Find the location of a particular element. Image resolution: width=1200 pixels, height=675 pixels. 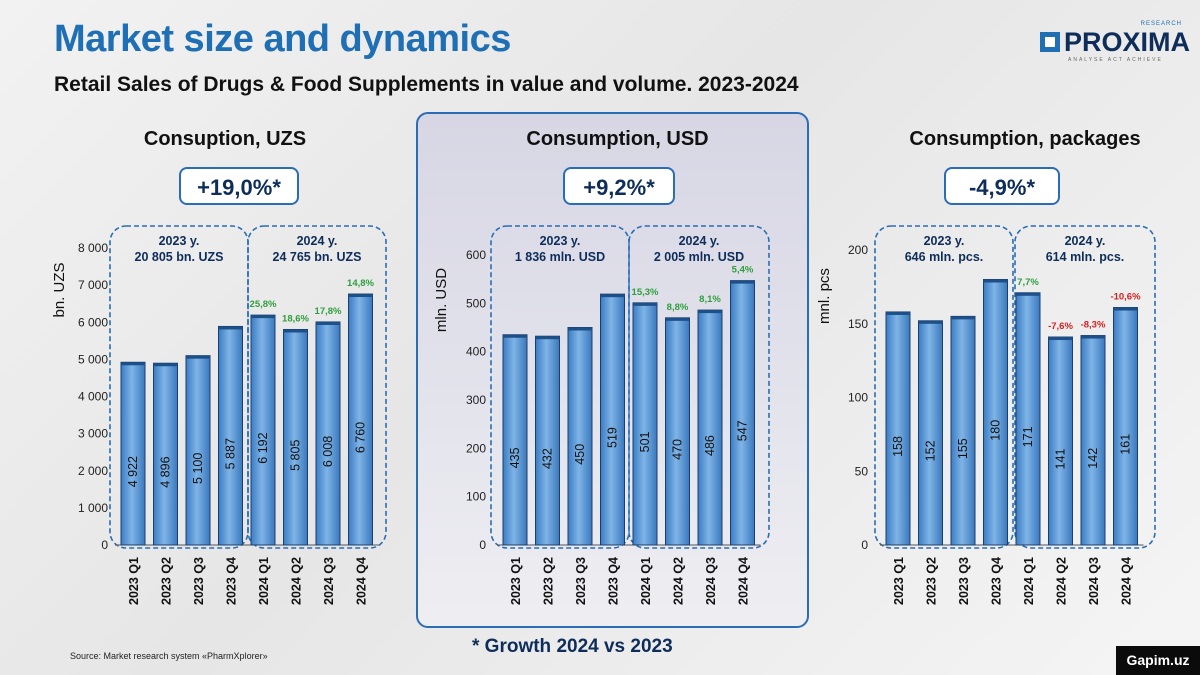

usd-category-label: 2023 Q3 is located at coordinates (581, 581).